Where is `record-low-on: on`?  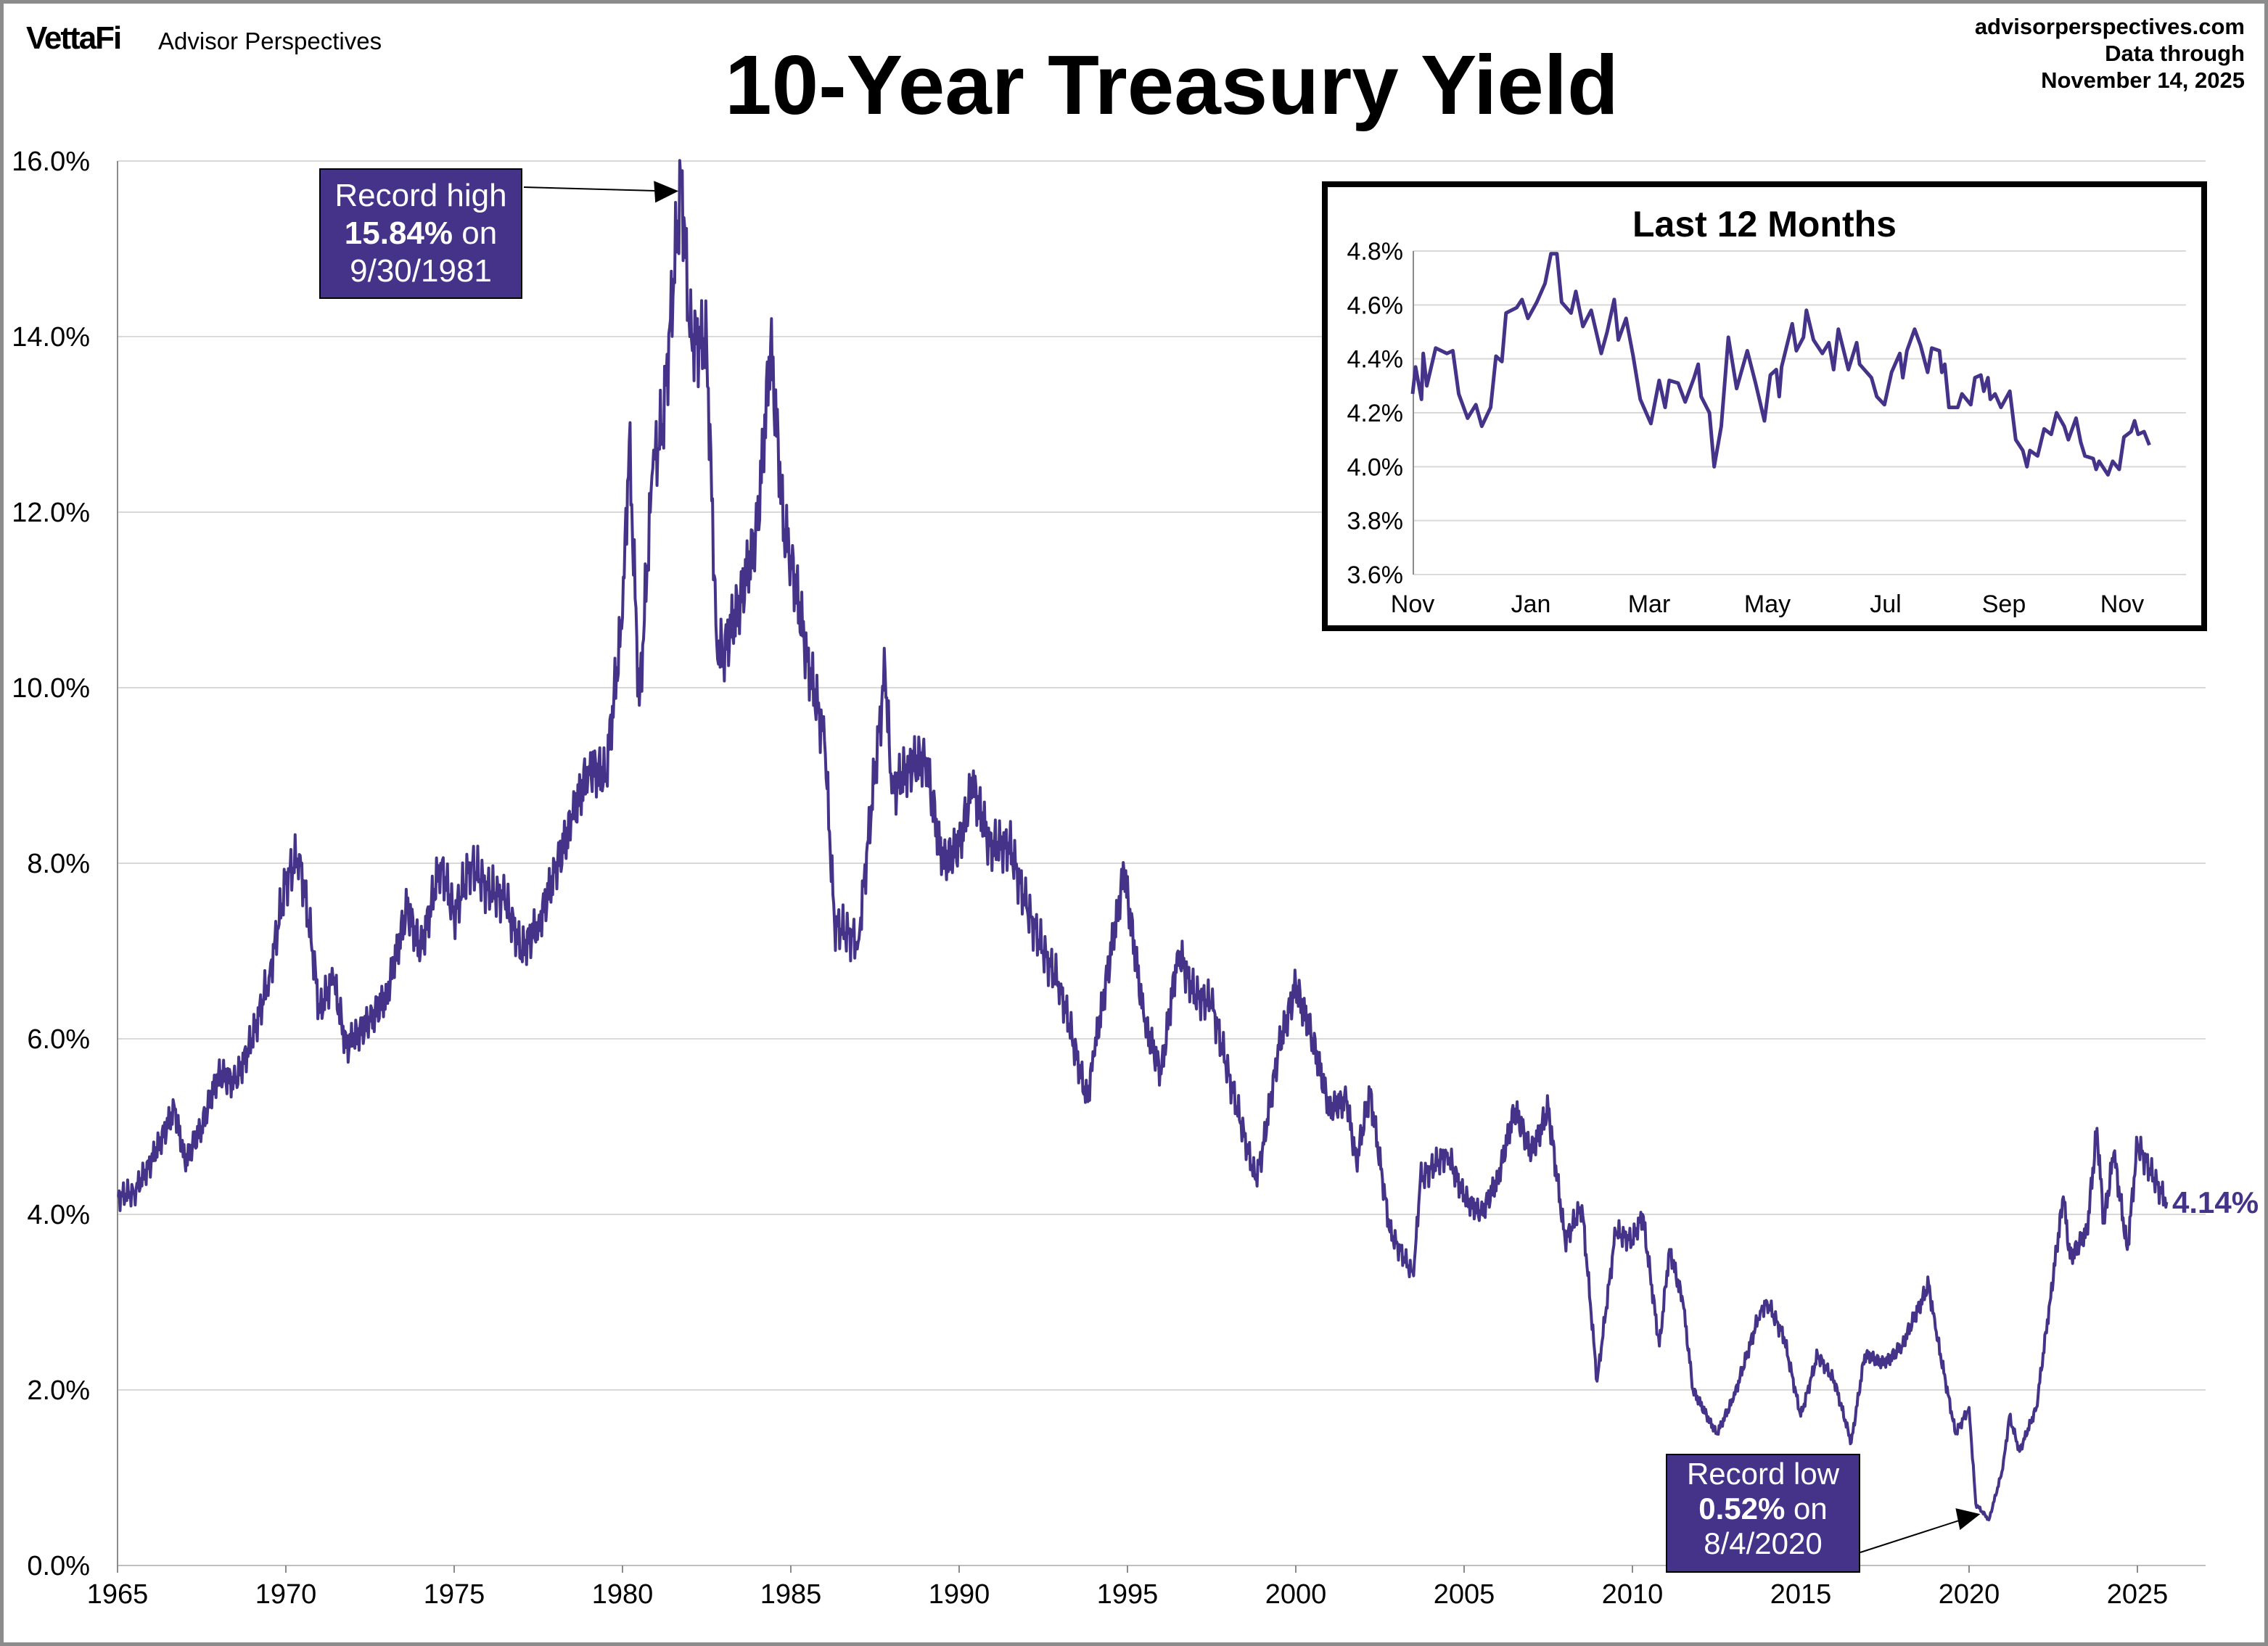
record-low-on: on is located at coordinates (1806, 1508).